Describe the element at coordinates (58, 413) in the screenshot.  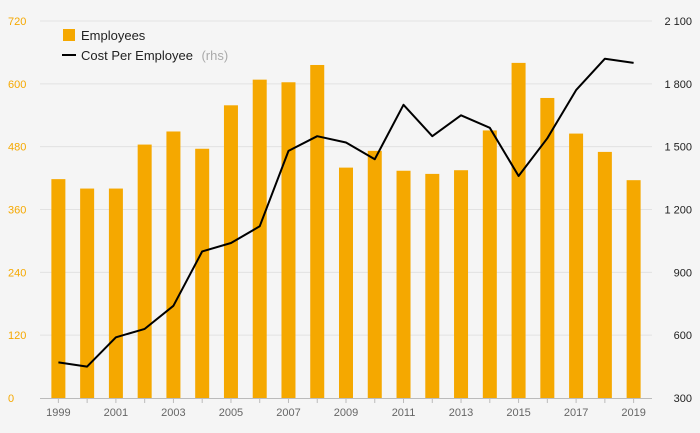
I see `x-tick-label: 1999` at that location.